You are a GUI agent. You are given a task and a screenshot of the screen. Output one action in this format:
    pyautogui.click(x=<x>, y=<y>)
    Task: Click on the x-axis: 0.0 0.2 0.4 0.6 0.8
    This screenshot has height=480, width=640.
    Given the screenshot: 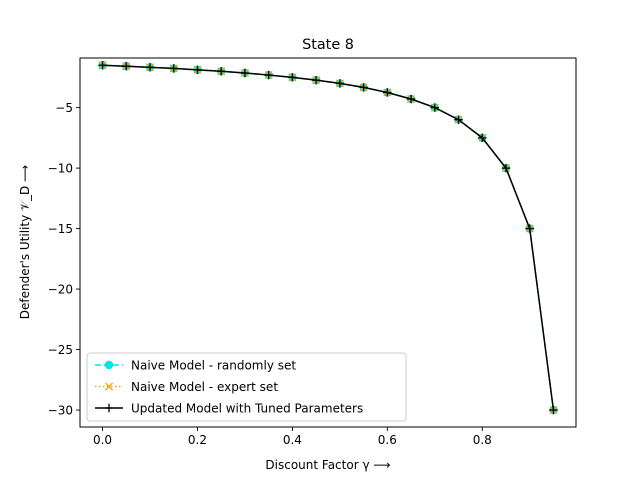 What is the action you would take?
    pyautogui.click(x=292, y=437)
    